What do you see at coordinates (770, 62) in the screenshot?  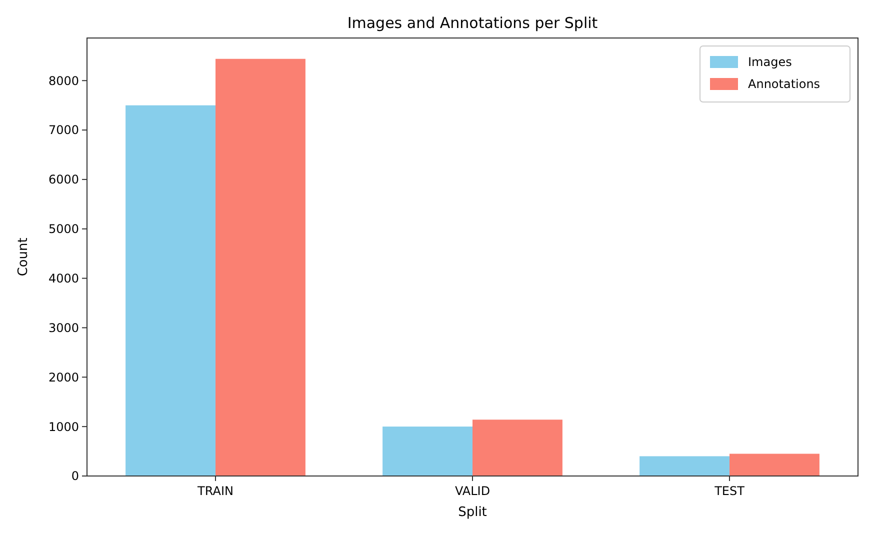 I see `legend-label: Images` at bounding box center [770, 62].